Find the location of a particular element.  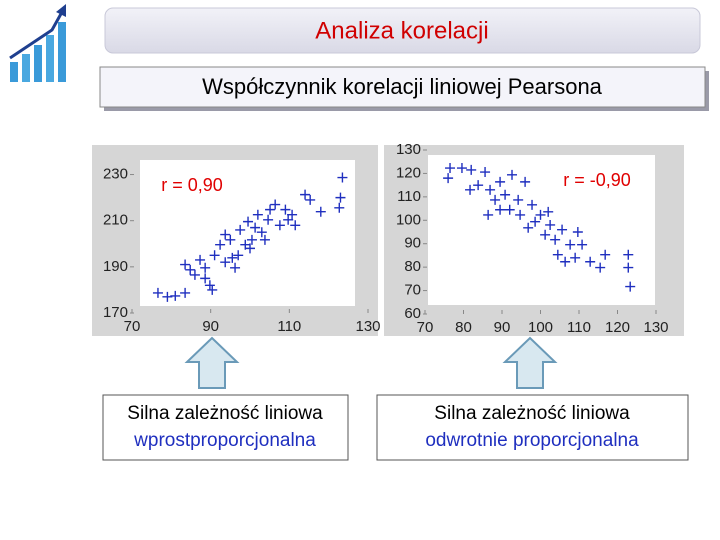

logo-icon is located at coordinates (37, 43).